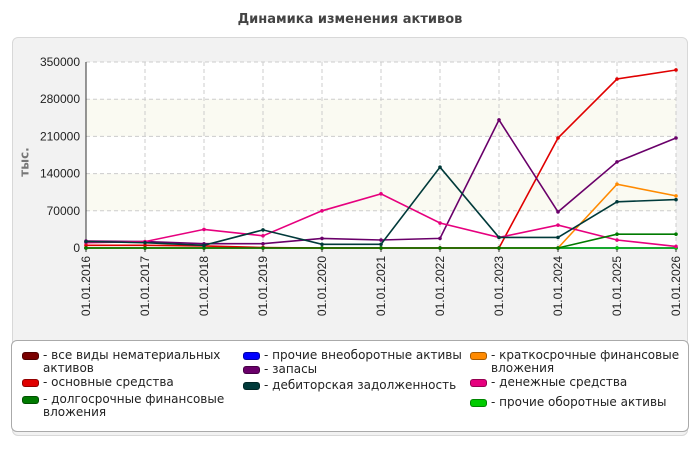 The image size is (700, 450). What do you see at coordinates (579, 402) in the screenshot?
I see `legend-label: - прочие оборотные активы` at bounding box center [579, 402].